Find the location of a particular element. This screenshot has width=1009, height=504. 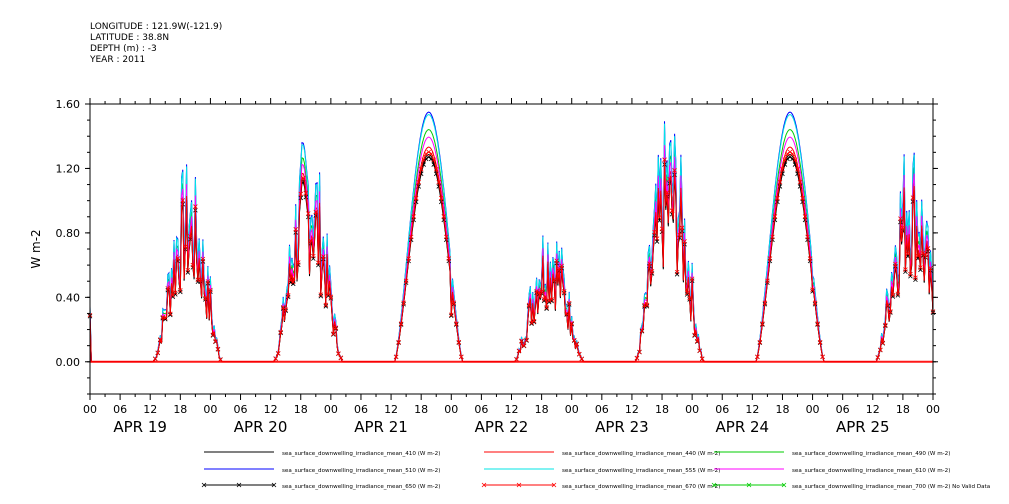

longitude-label: LONGITUDE : 121.9W(-121.9) is located at coordinates (156, 27).